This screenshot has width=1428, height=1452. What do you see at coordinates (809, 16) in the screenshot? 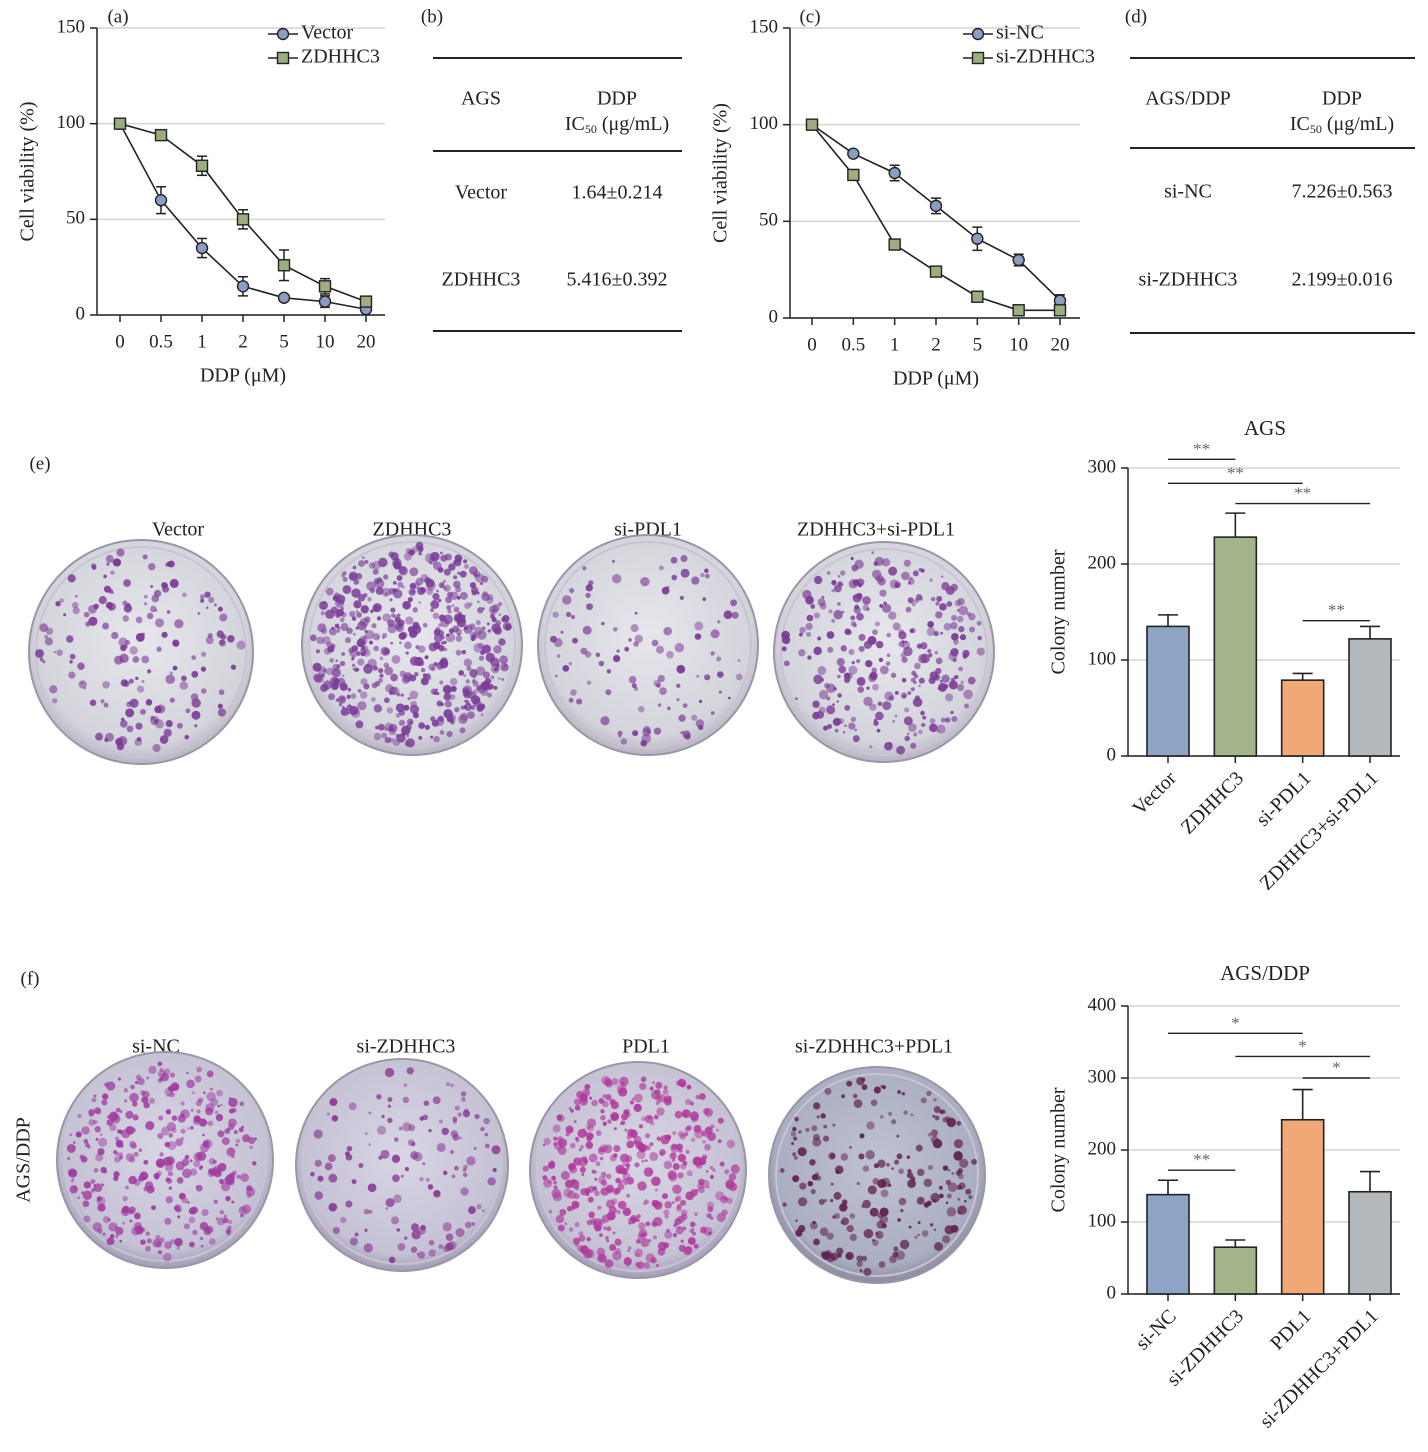
I see `panel-label: (c)` at bounding box center [809, 16].